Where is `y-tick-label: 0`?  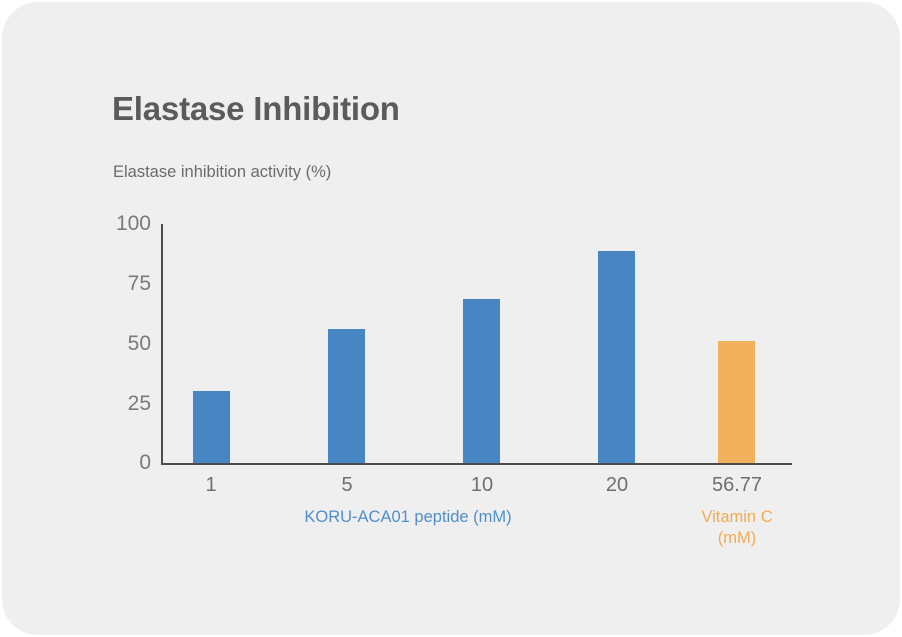
y-tick-label: 0 is located at coordinates (145, 462).